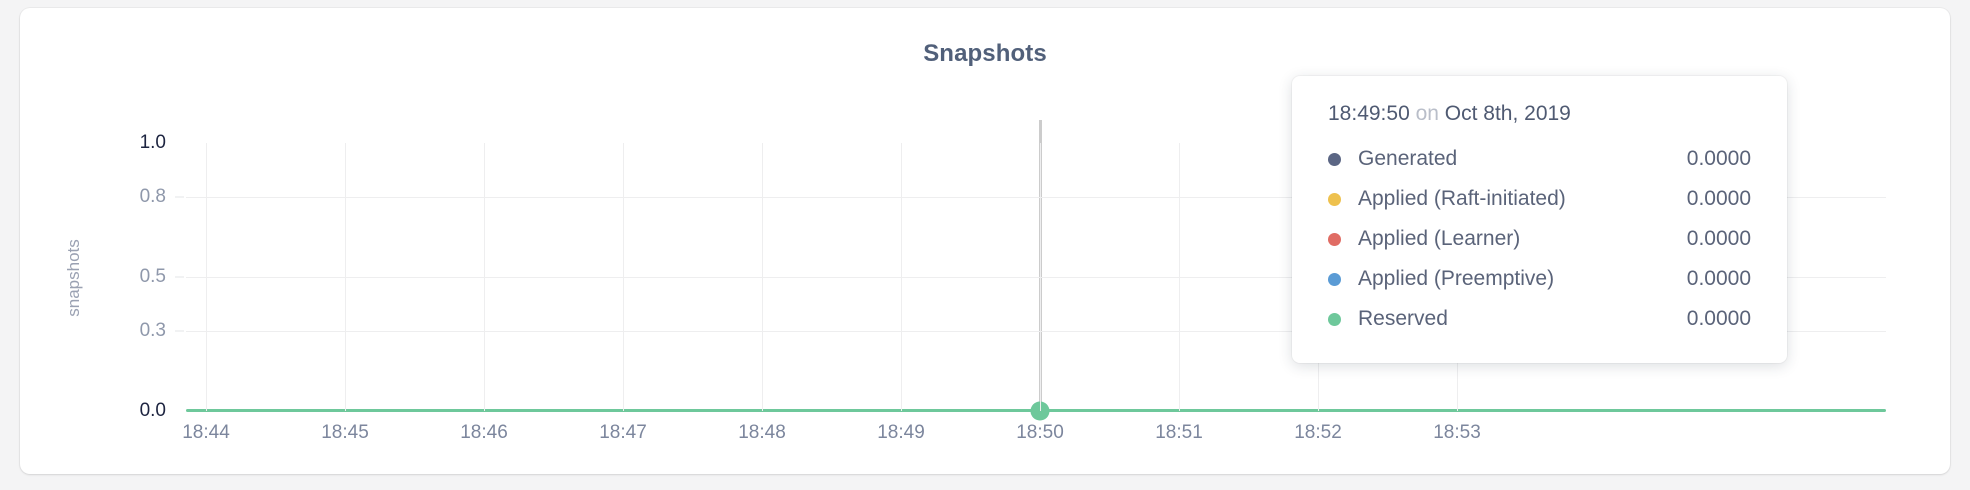 The width and height of the screenshot is (1970, 490). What do you see at coordinates (1539, 159) in the screenshot?
I see `tooltip-row: Generated 0.0000` at bounding box center [1539, 159].